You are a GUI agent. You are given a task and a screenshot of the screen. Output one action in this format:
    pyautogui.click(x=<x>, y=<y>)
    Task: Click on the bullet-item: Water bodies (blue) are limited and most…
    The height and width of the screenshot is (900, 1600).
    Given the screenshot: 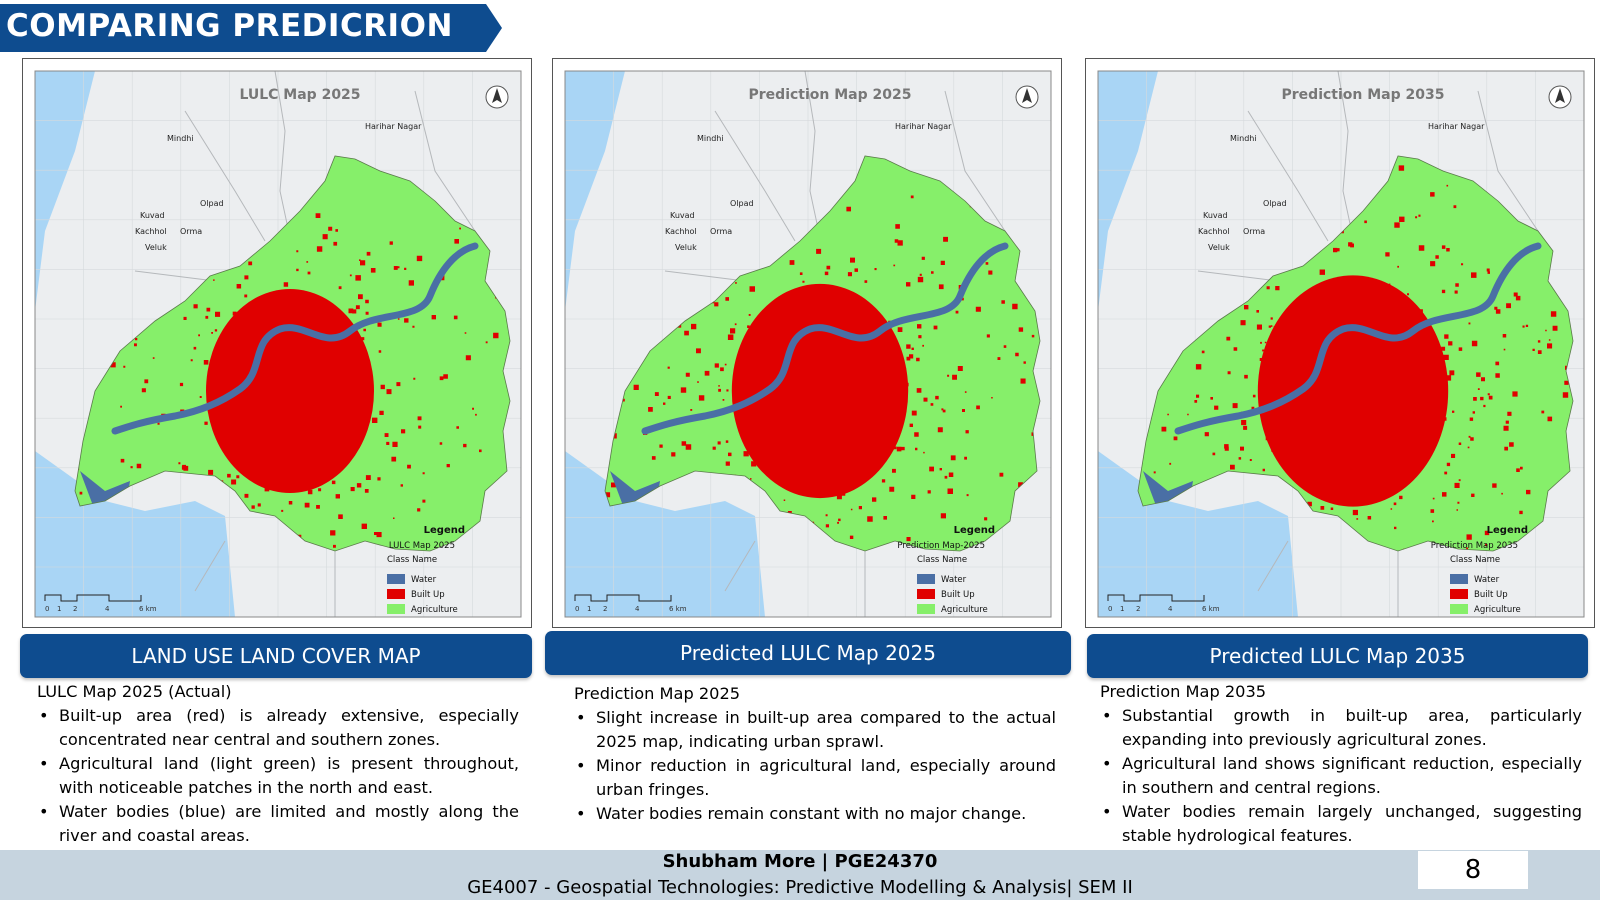 What is the action you would take?
    pyautogui.click(x=278, y=824)
    